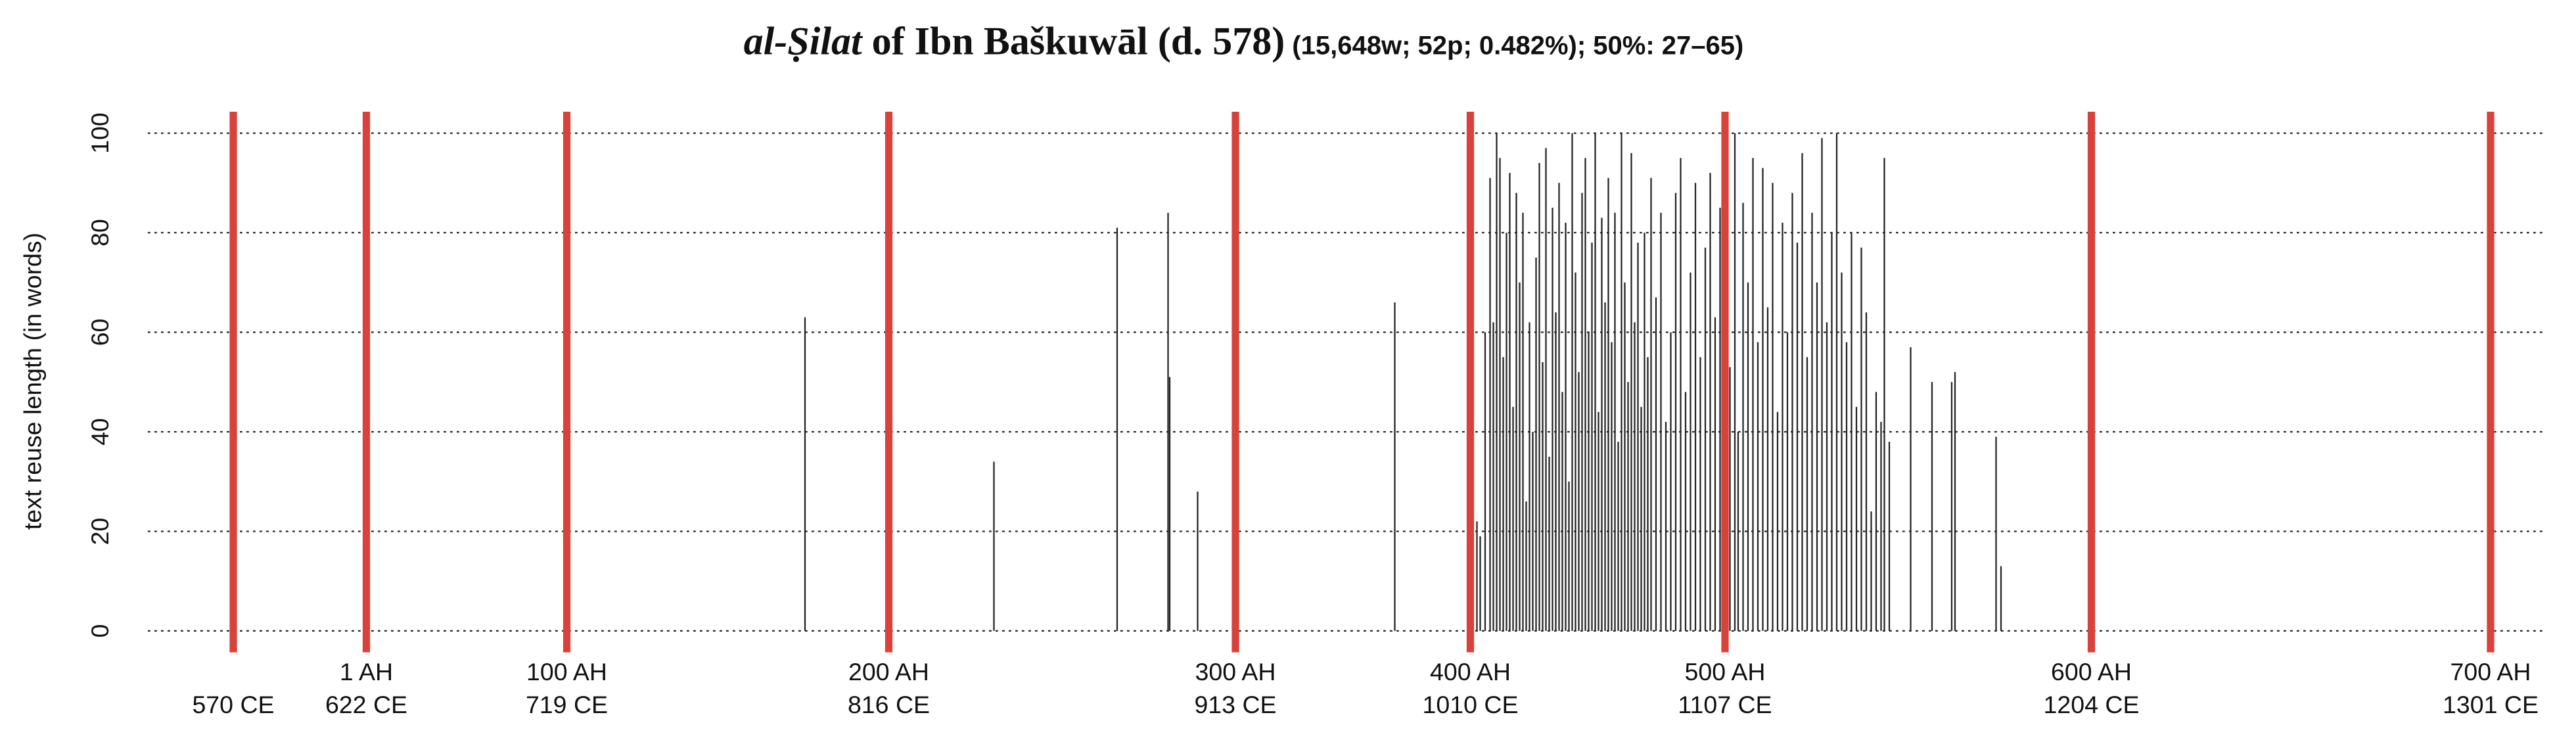 Image resolution: width=2576 pixels, height=744 pixels. What do you see at coordinates (33, 382) in the screenshot?
I see `y-axis-label: text reuse length (in words)` at bounding box center [33, 382].